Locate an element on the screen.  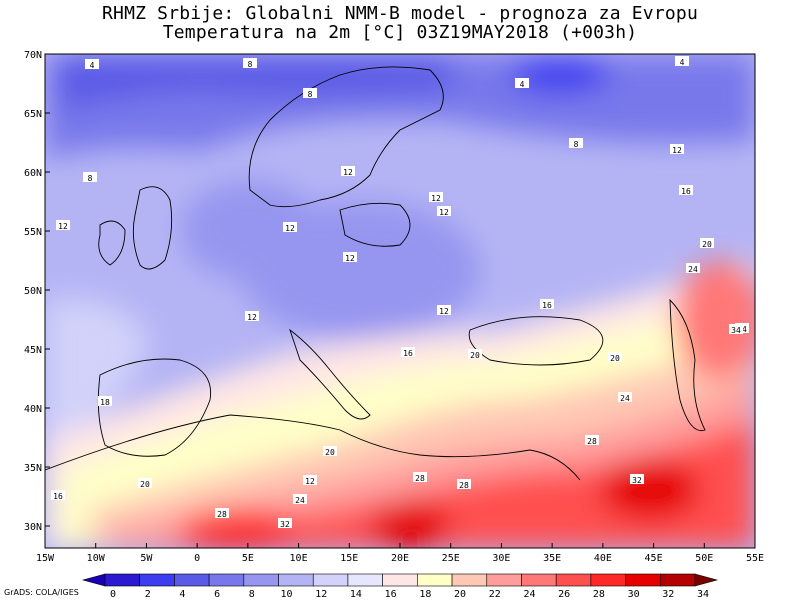
lat-label: 40N is located at coordinates (33, 409).